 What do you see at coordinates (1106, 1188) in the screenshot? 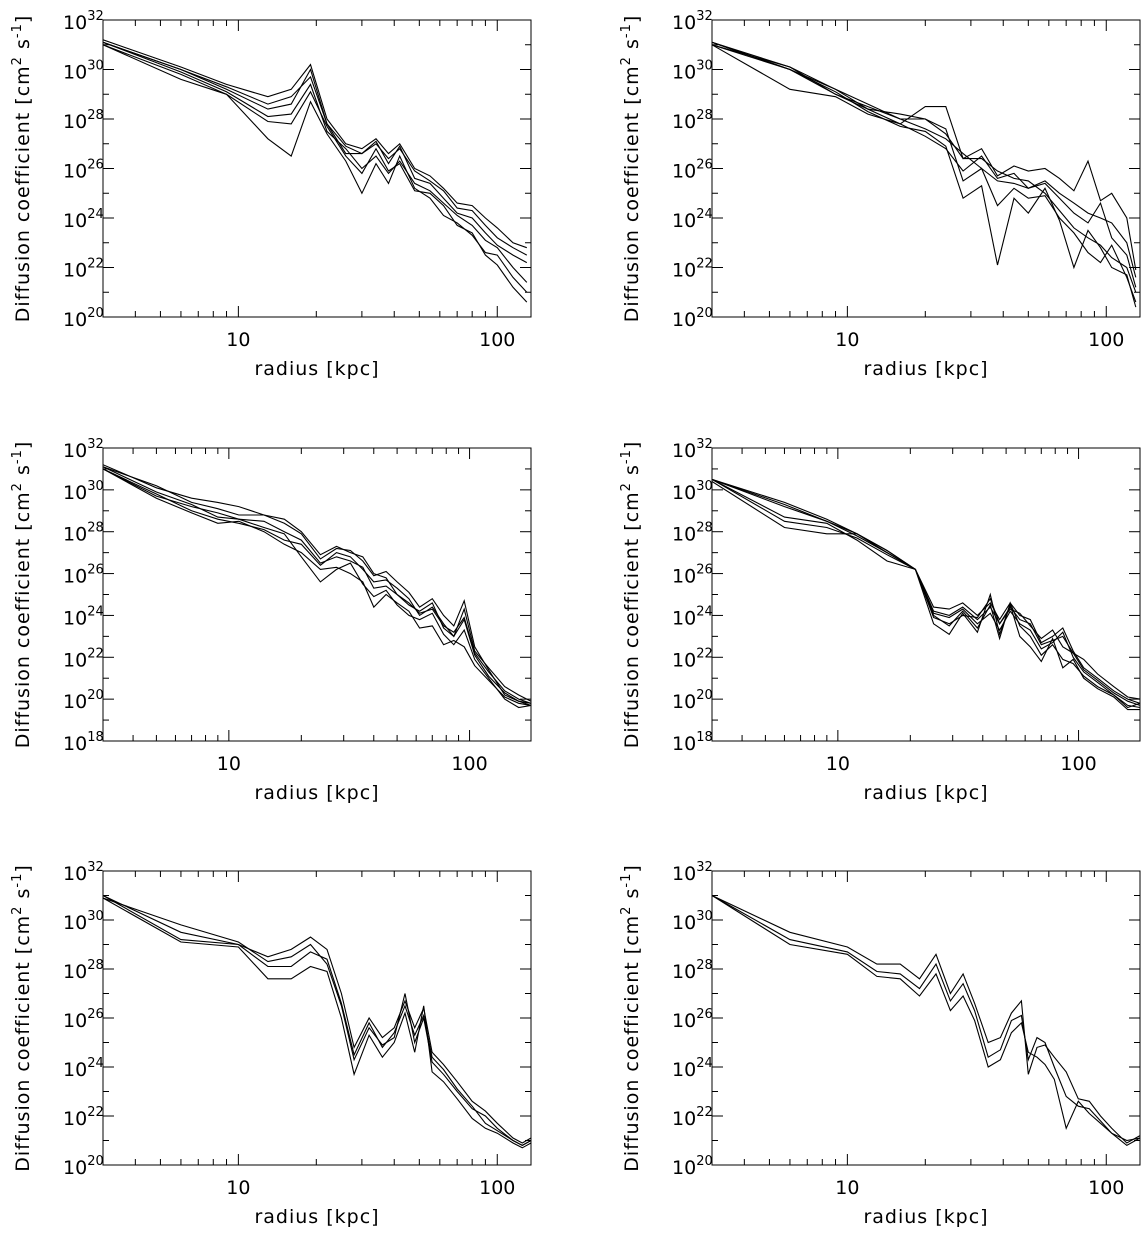
I see `x-tick-label: 100` at bounding box center [1106, 1188].